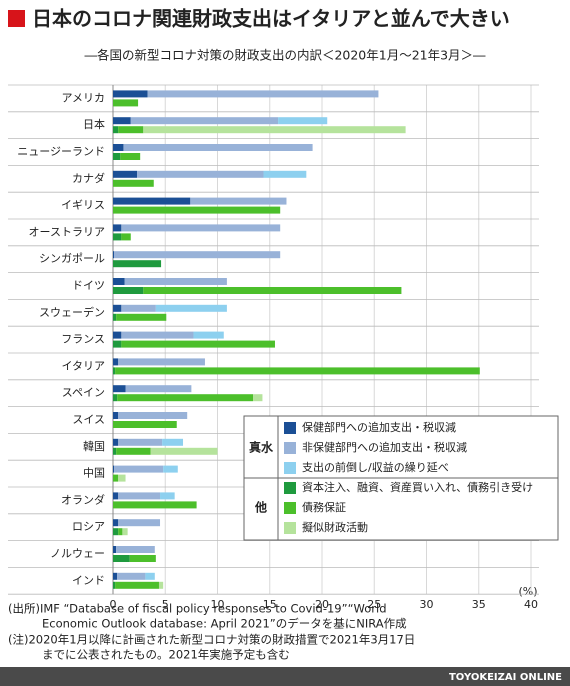 The height and width of the screenshot is (686, 570). What do you see at coordinates (16, 18) in the screenshot?
I see `title-marker` at bounding box center [16, 18].